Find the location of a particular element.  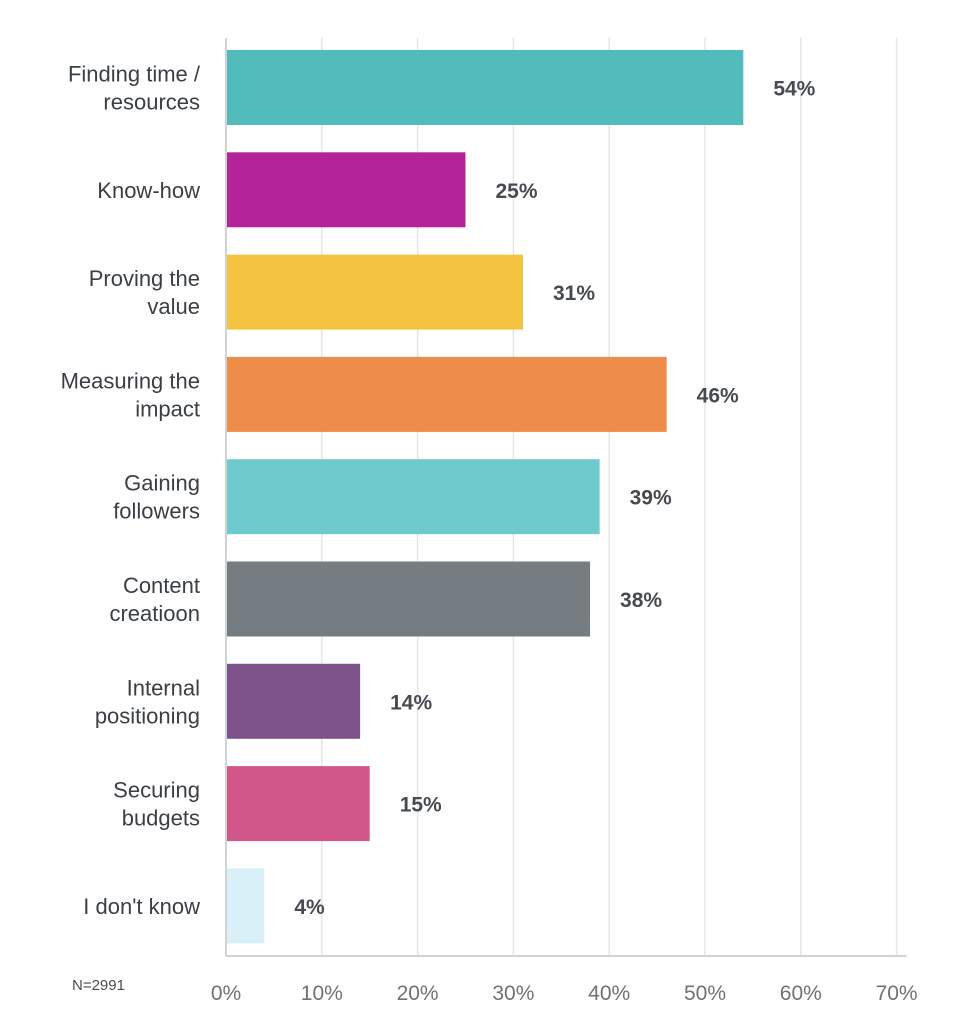

x-tick-label: 20% is located at coordinates (418, 993).